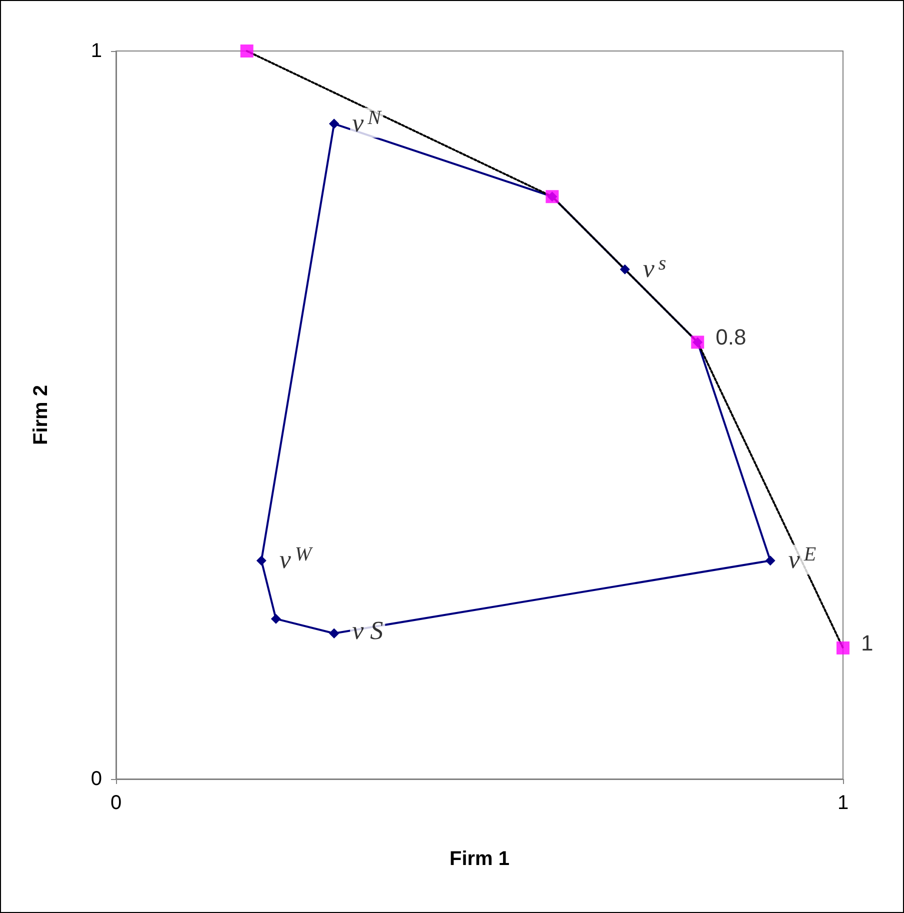 This screenshot has width=904, height=913. I want to click on y-axis-title: Firm 2, so click(41, 415).